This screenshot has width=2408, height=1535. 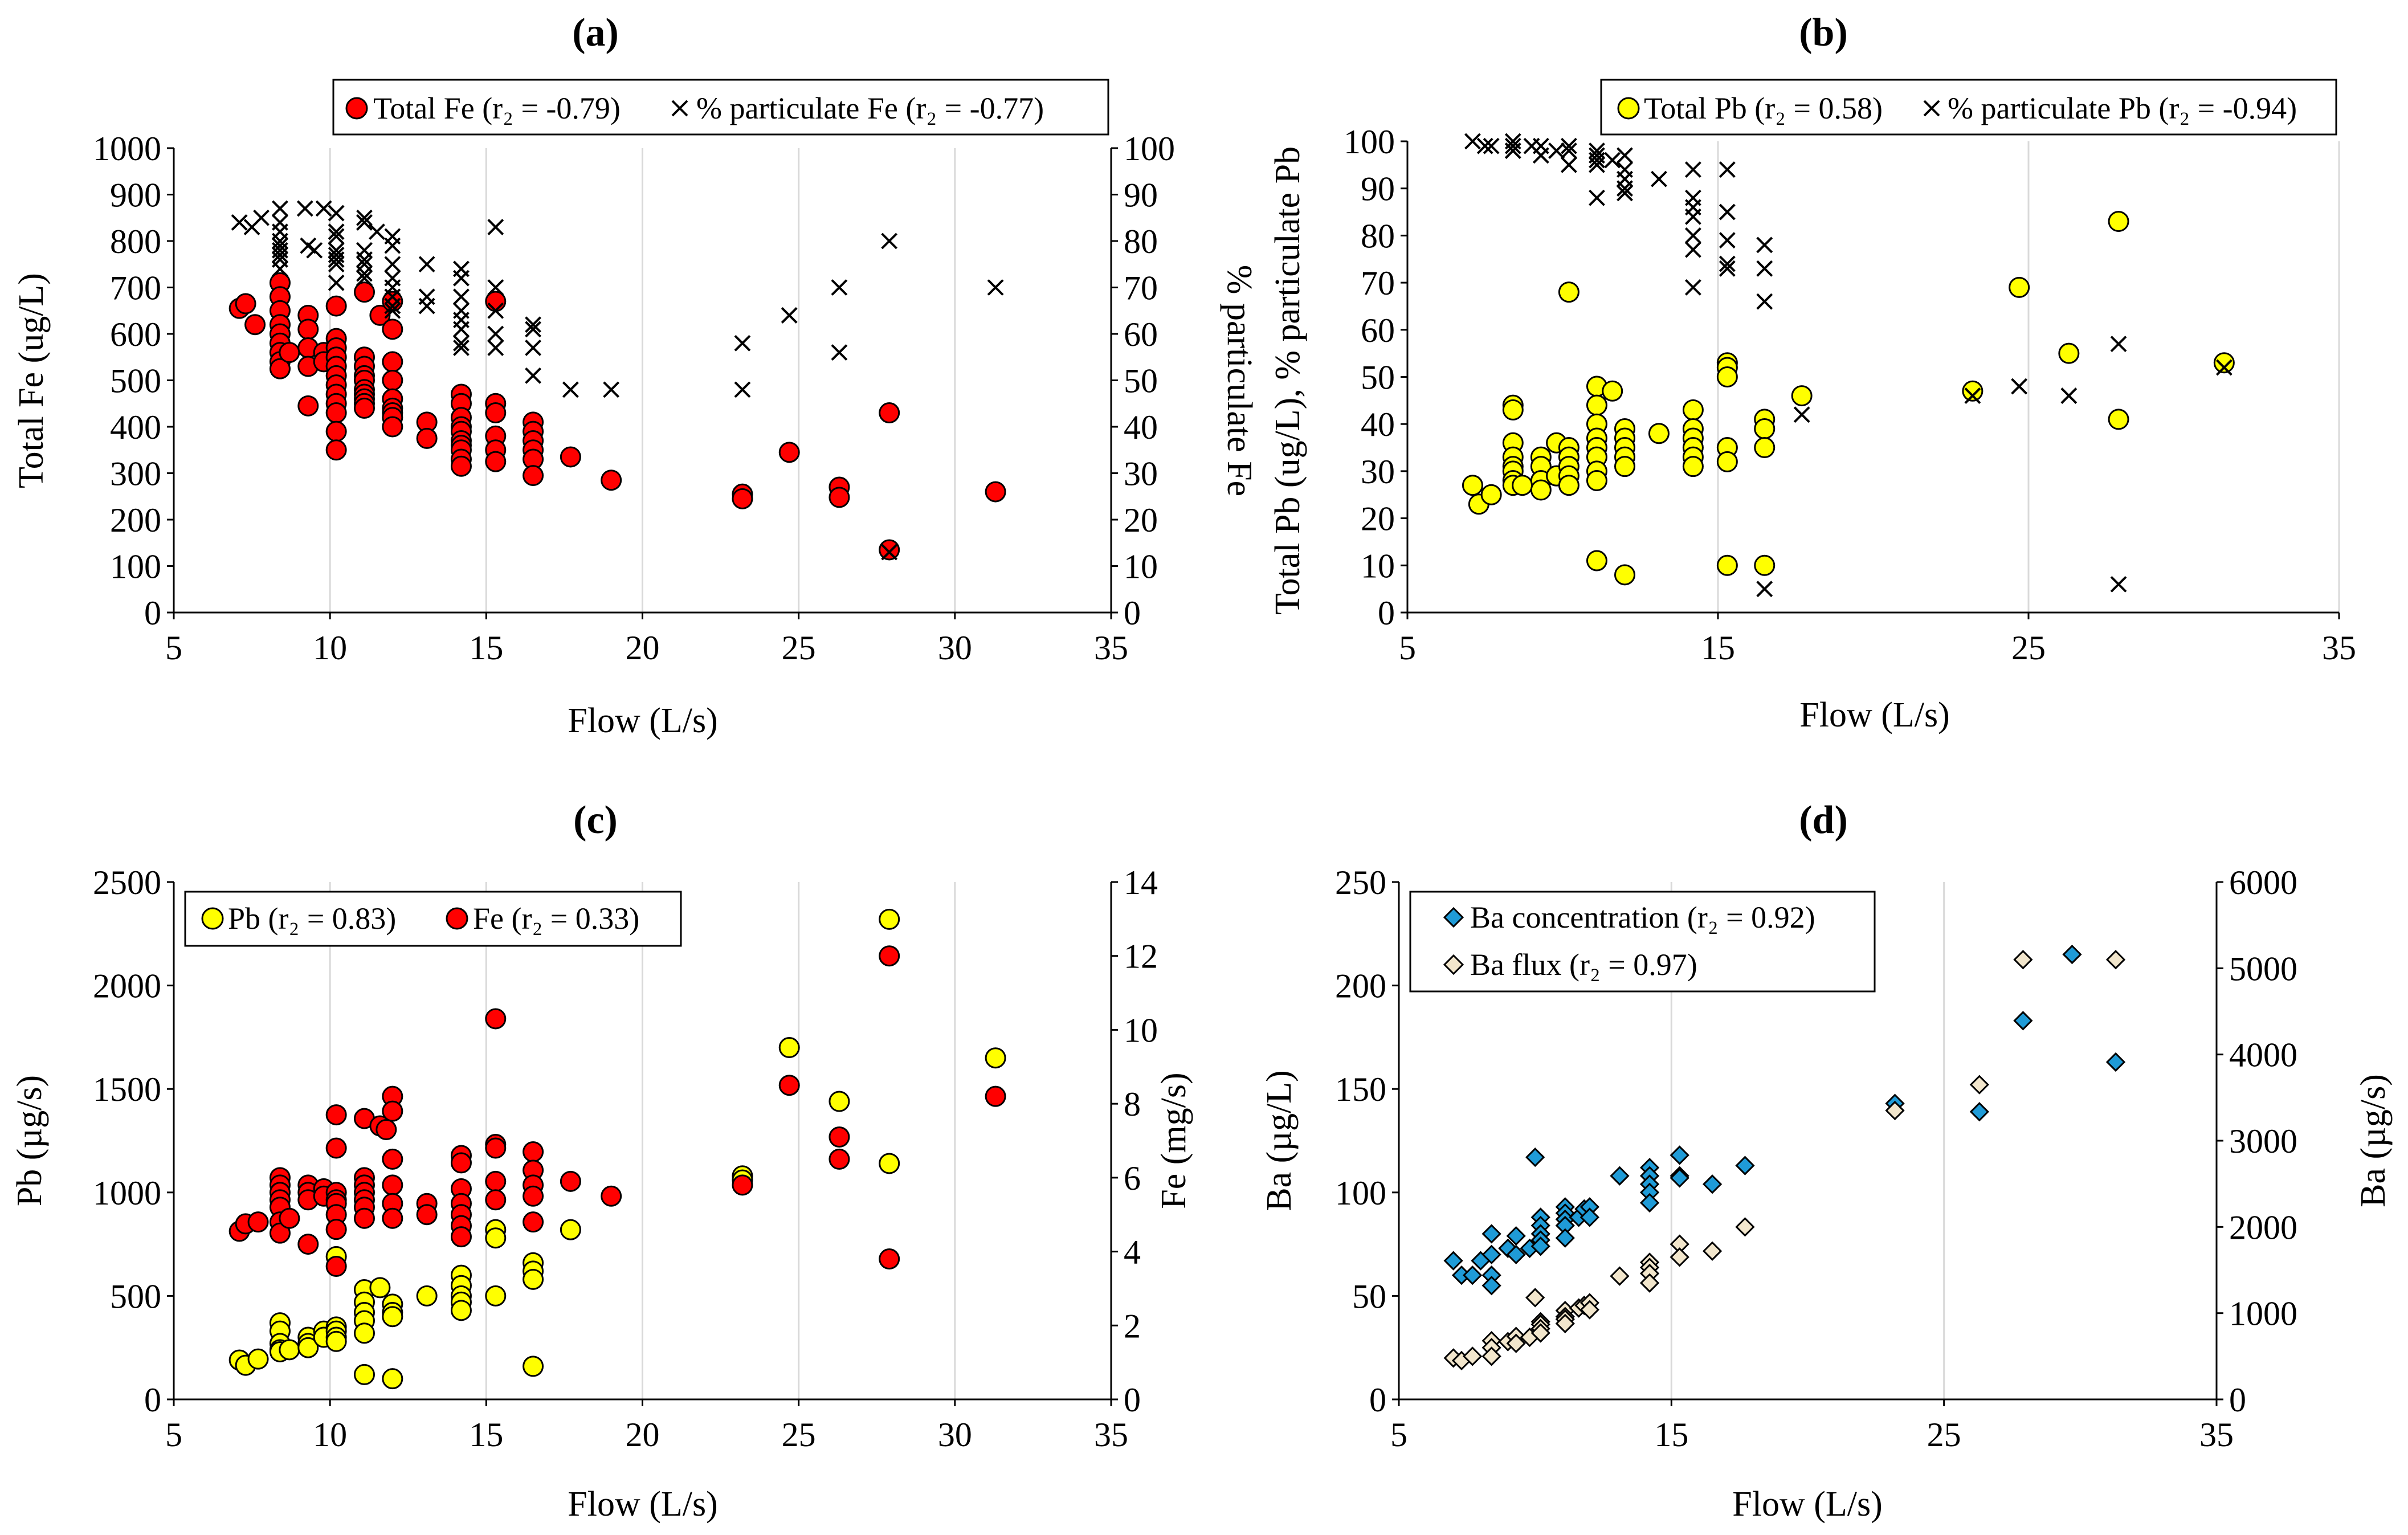 I want to click on x-tick-label: 30, so click(x=955, y=1435).